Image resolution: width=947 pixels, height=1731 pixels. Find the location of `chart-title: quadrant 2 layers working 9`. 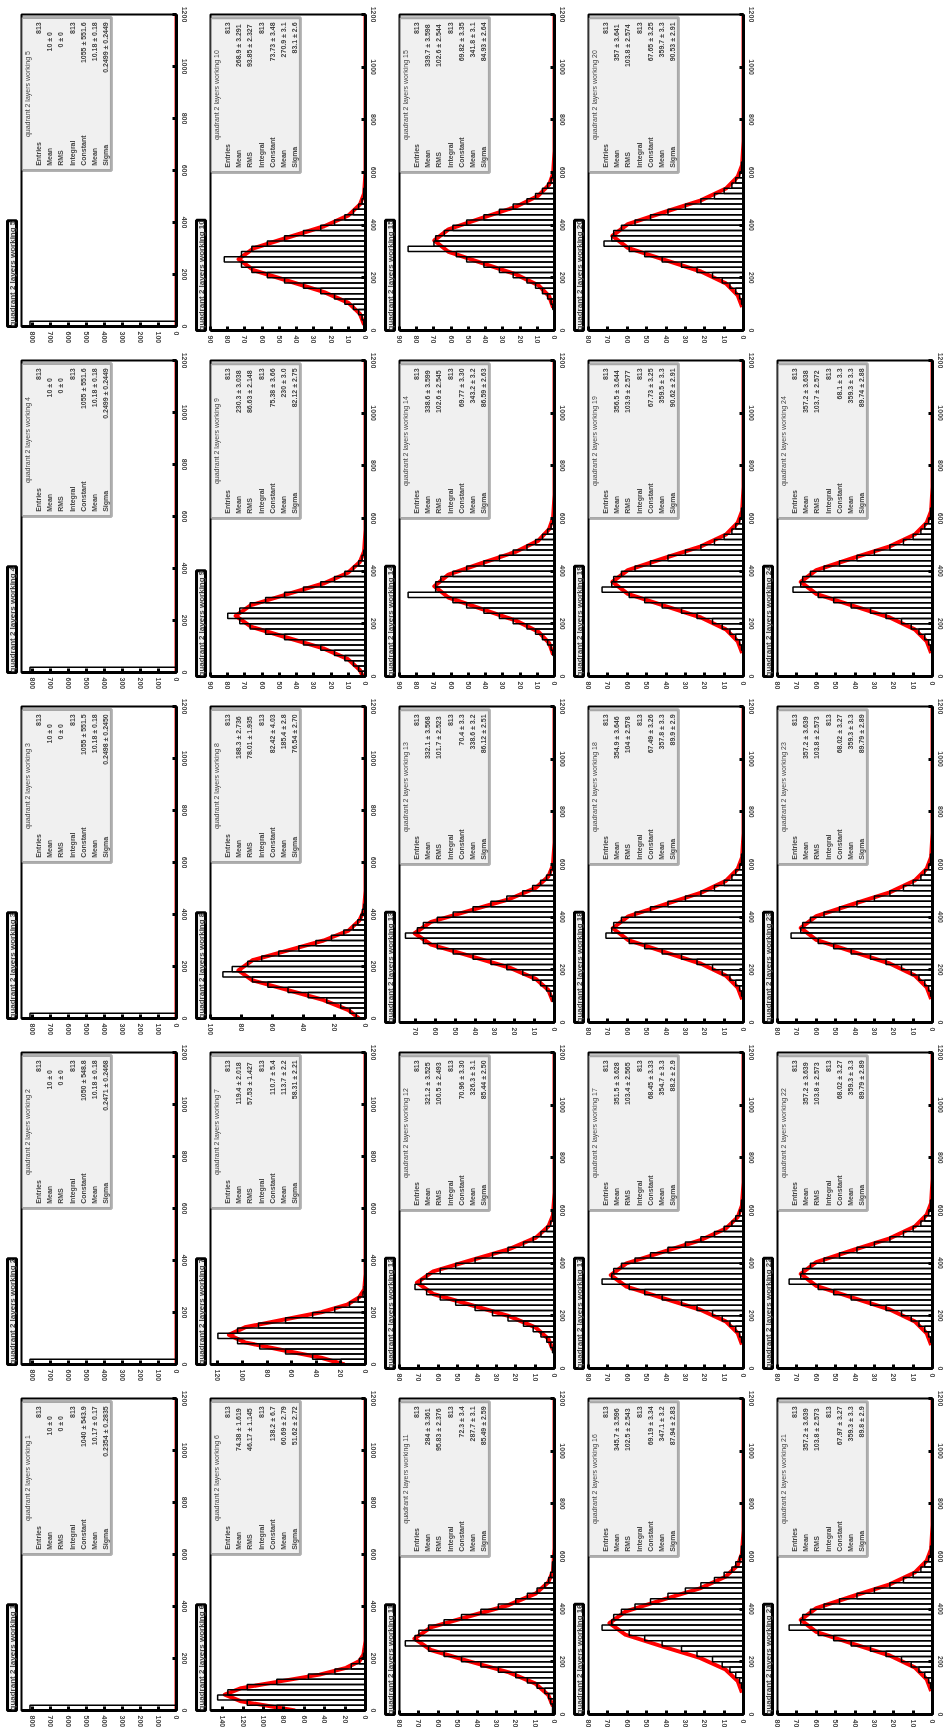

chart-title: quadrant 2 layers working 9 is located at coordinates (201, 623).